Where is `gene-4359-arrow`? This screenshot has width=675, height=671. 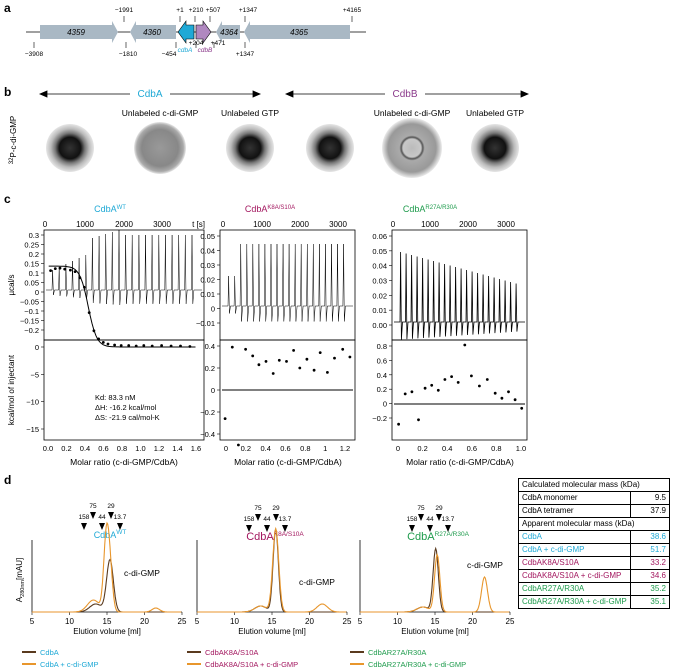 gene-4359-arrow is located at coordinates (79, 32).